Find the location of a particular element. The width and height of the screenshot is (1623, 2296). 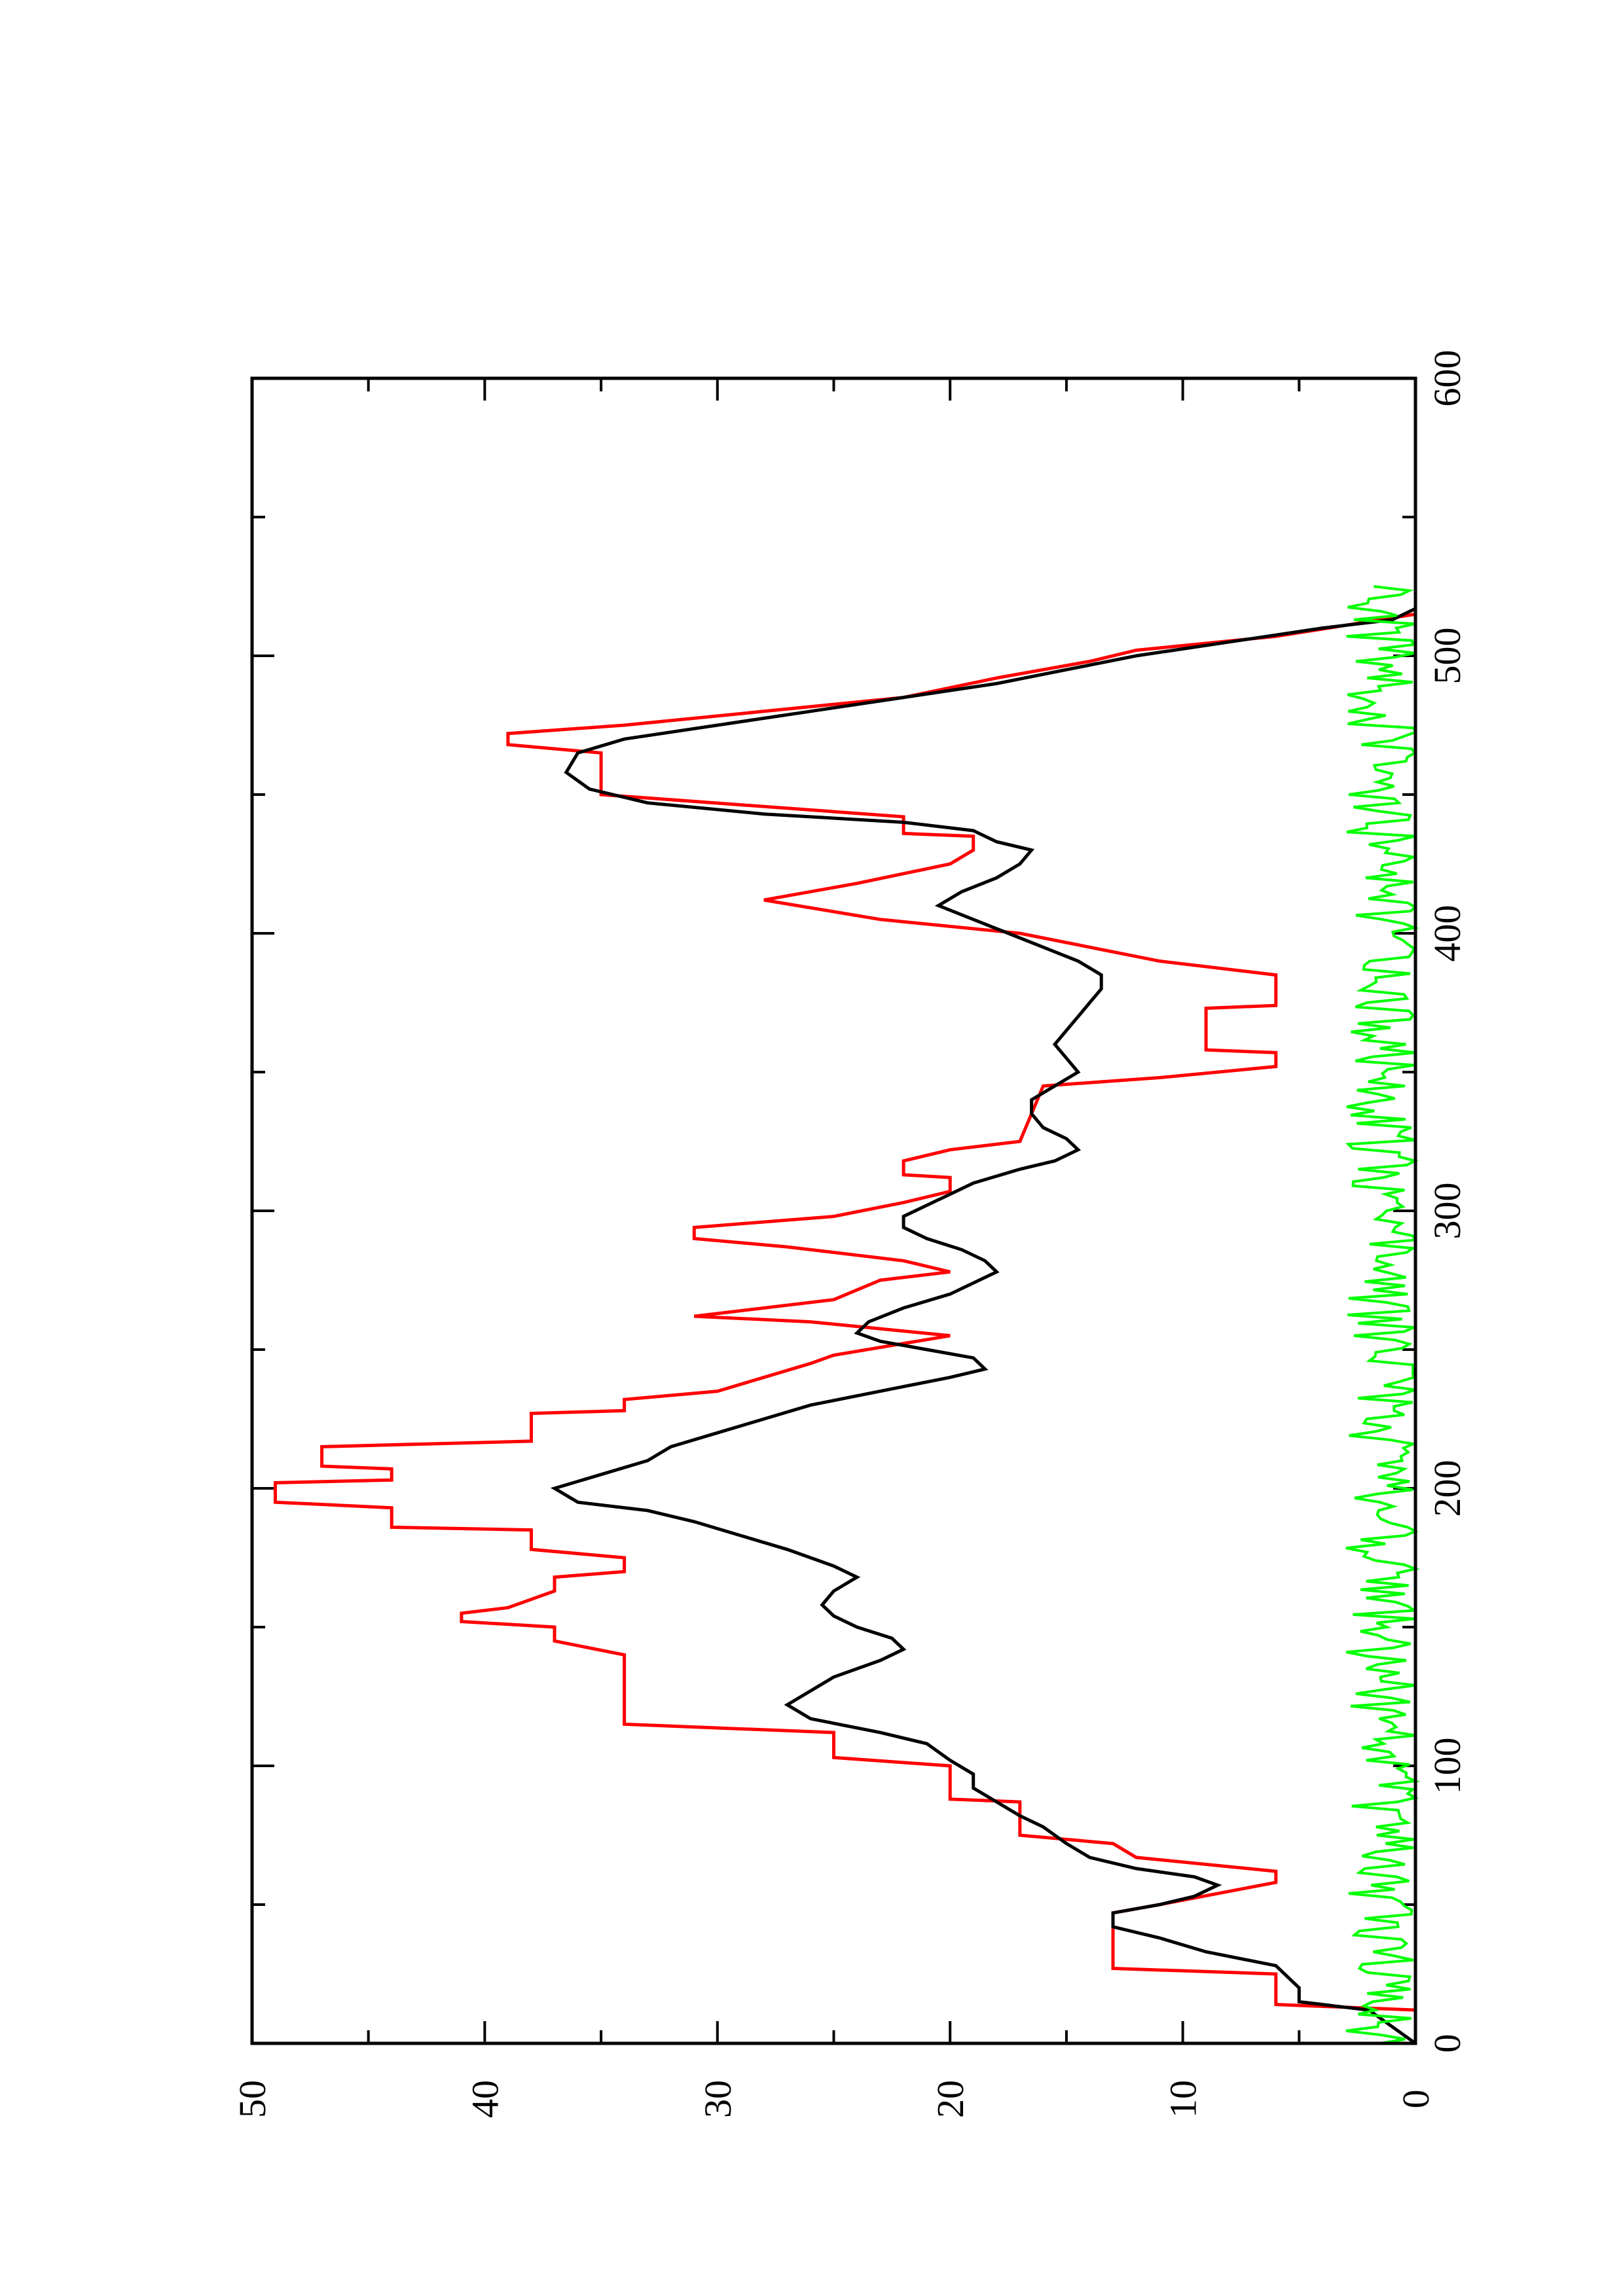

x-tick-label: 0 is located at coordinates (1447, 2043).